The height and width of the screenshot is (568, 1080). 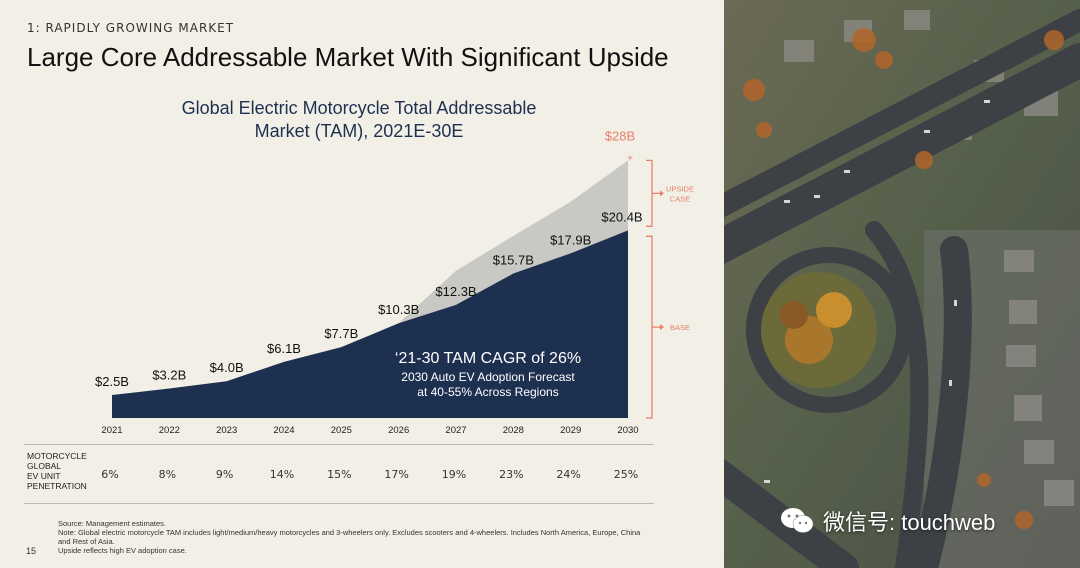 I want to click on penetration-value: 19%, so click(x=454, y=474).